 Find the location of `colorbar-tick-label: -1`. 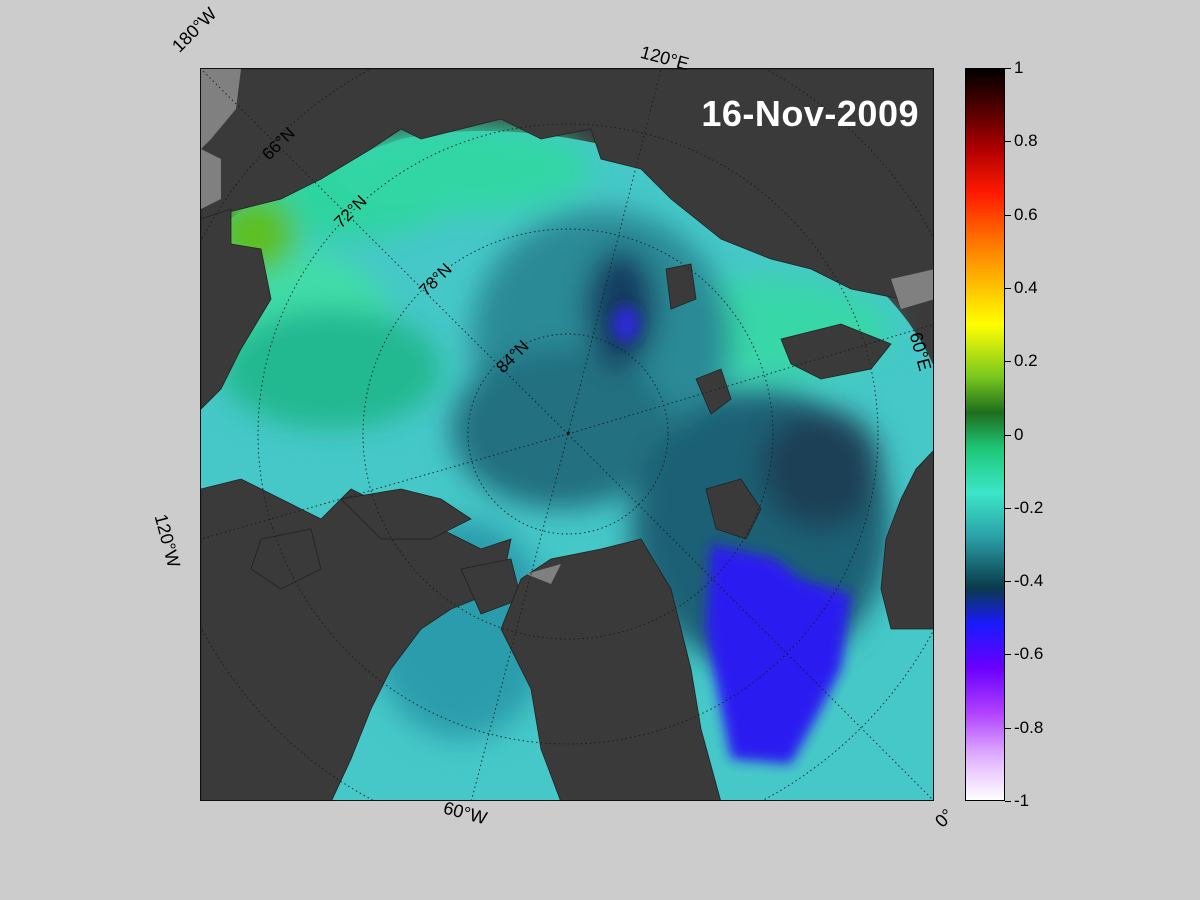

colorbar-tick-label: -1 is located at coordinates (1022, 800).